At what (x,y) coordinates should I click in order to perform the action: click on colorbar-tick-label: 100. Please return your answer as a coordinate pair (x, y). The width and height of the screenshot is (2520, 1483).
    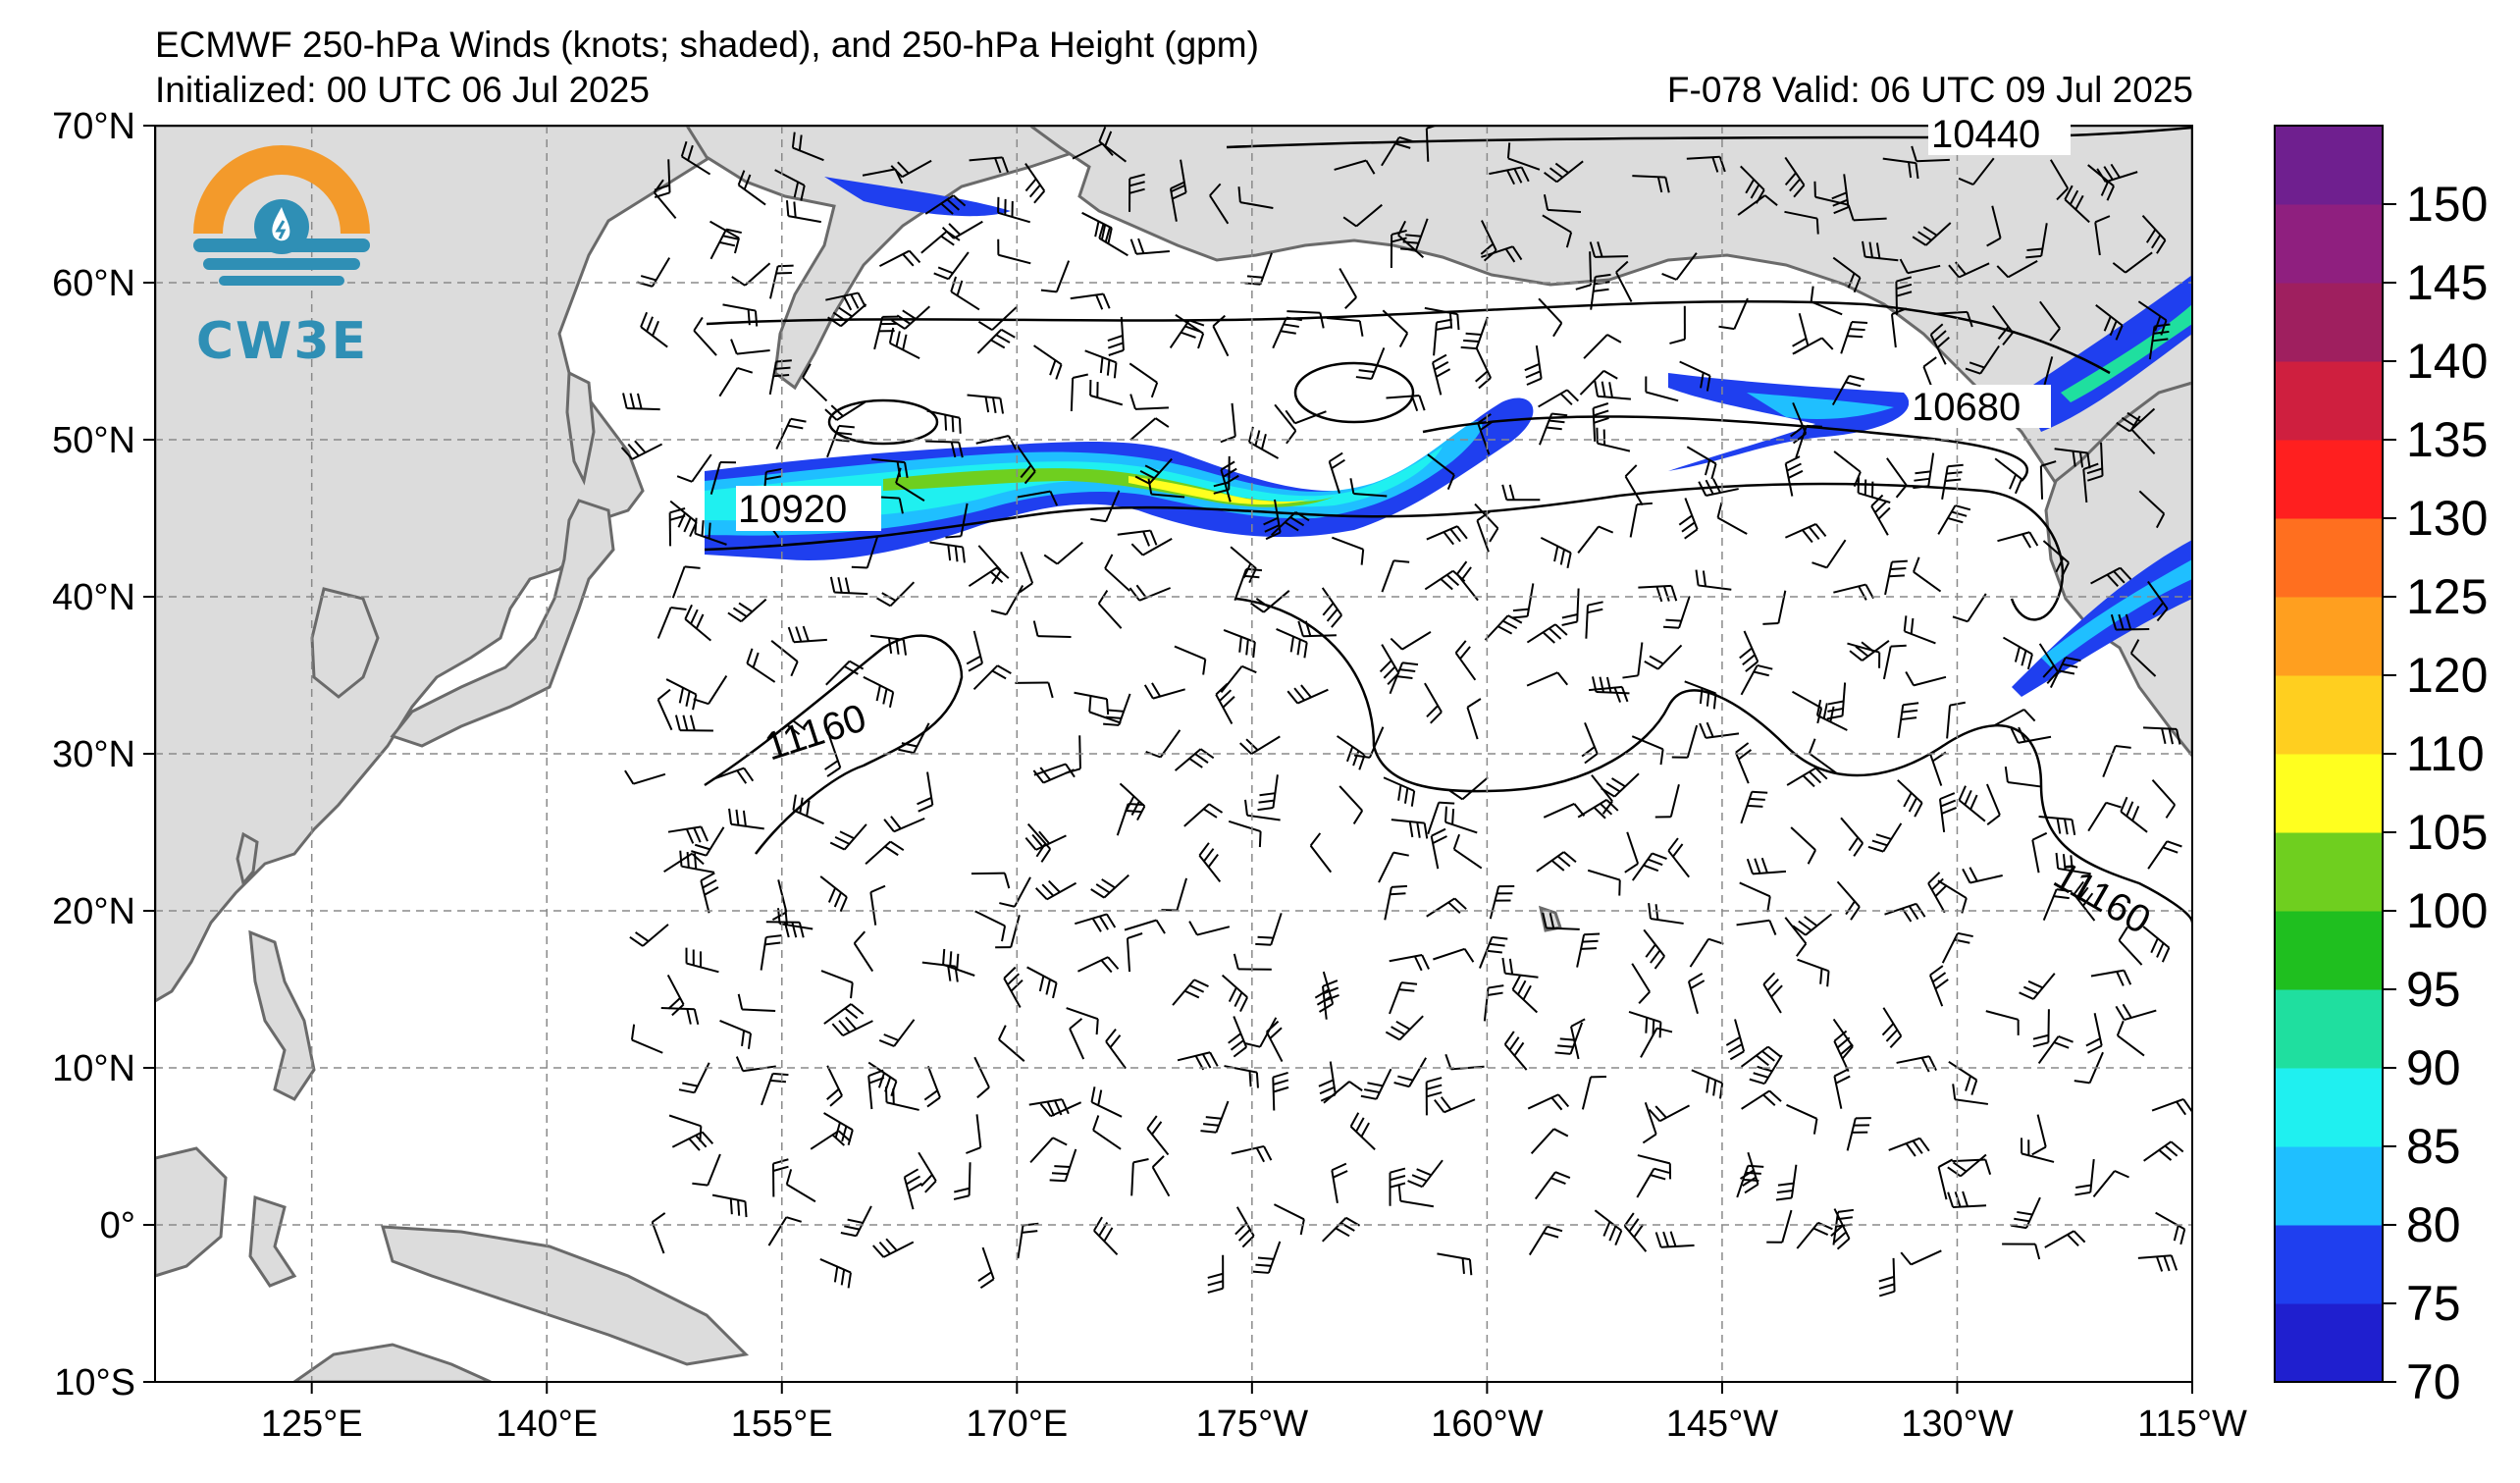
    Looking at the image, I should click on (2447, 911).